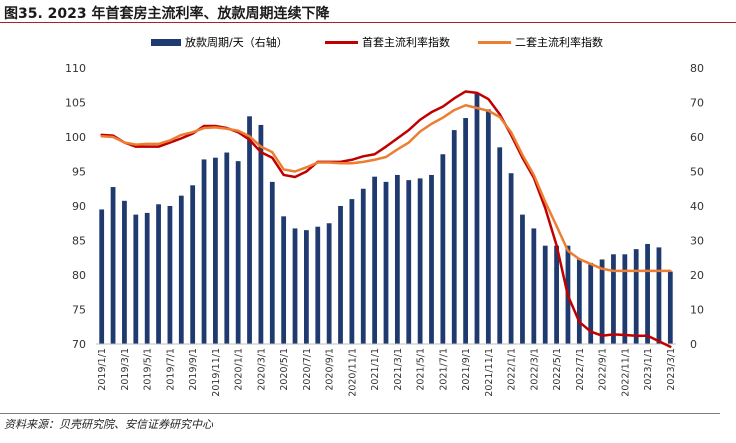 Image resolution: width=736 pixels, height=443 pixels. I want to click on legend-entry-second-home-rate: 二套主流利率指数, so click(540, 42).